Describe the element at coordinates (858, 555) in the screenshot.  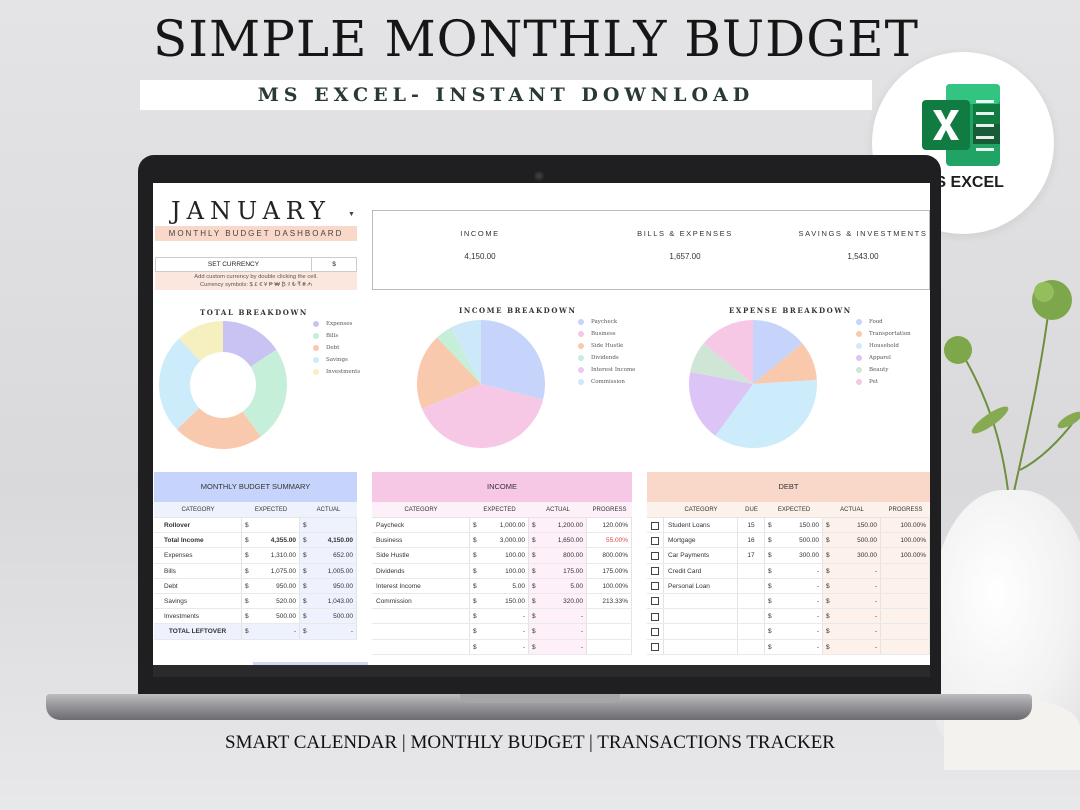
I see `debt-actual-cell: 300.00` at that location.